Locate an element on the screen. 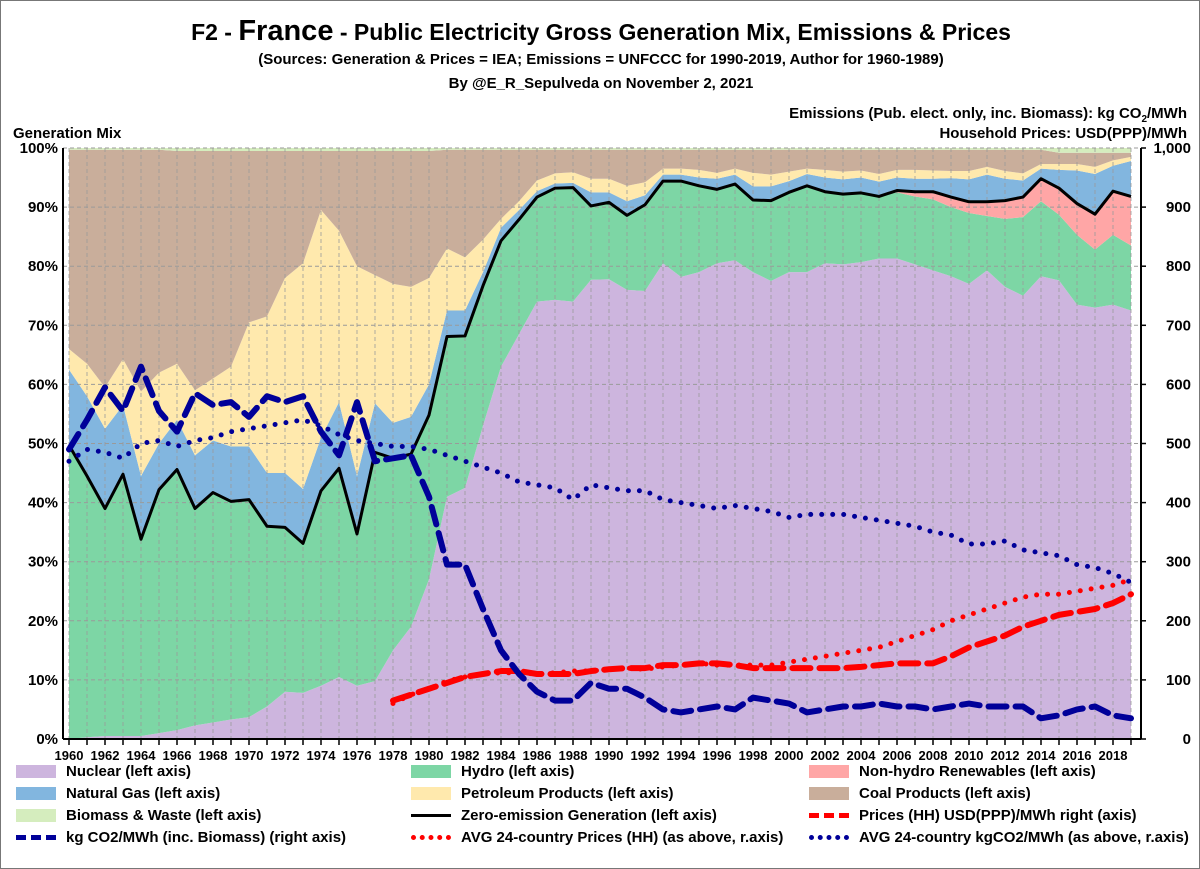 The image size is (1200, 869). legend-label: Nuclear (left axis) is located at coordinates (129, 771).